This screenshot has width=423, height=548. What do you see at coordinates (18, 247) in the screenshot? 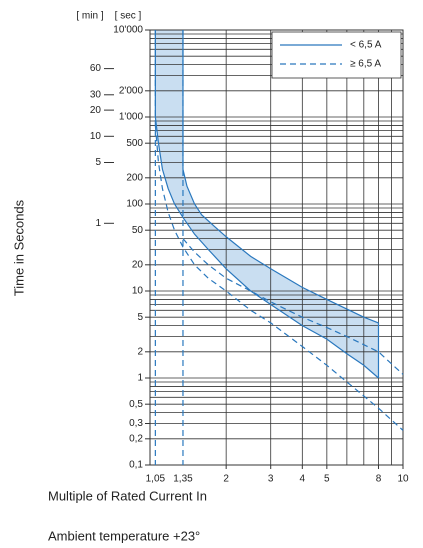
I see `y-axis-label: Time in Seconds` at bounding box center [18, 247].